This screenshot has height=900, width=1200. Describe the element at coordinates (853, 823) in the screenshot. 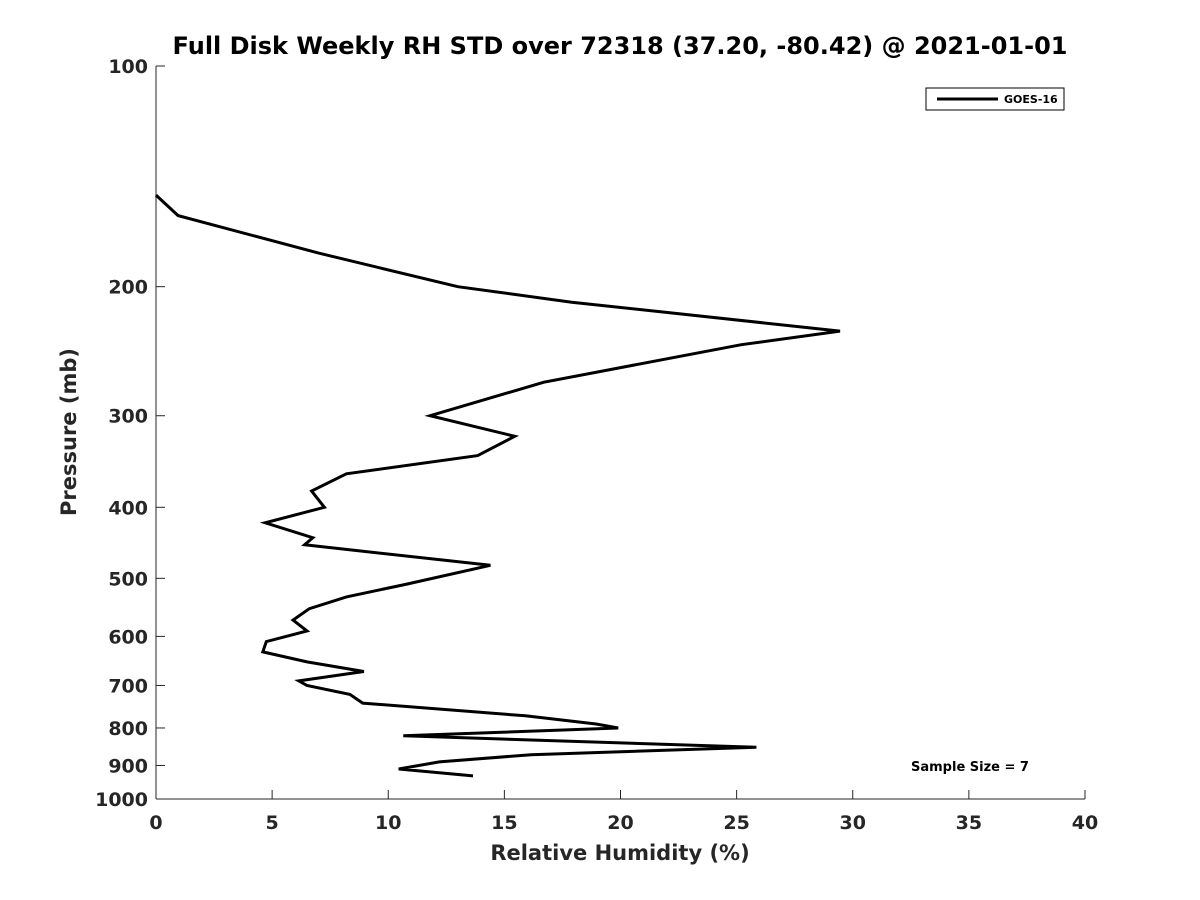

I see `x-tick-label: 30` at that location.